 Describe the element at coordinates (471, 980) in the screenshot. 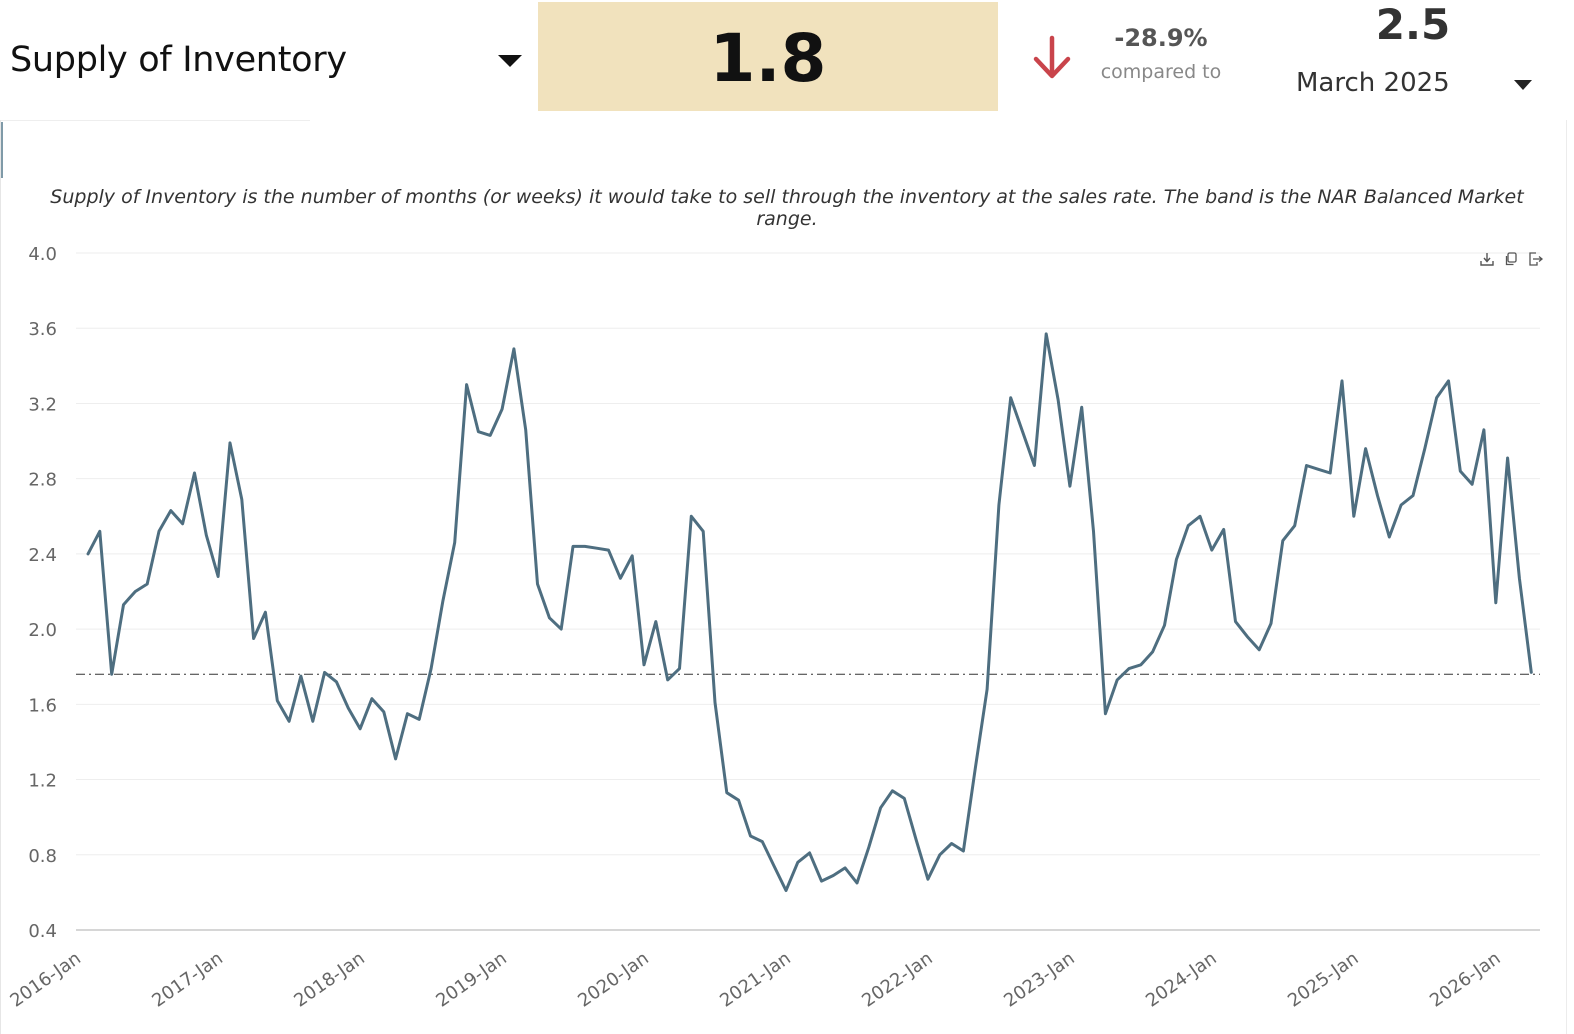

I see `x-tick-label: 2019-Jan` at that location.